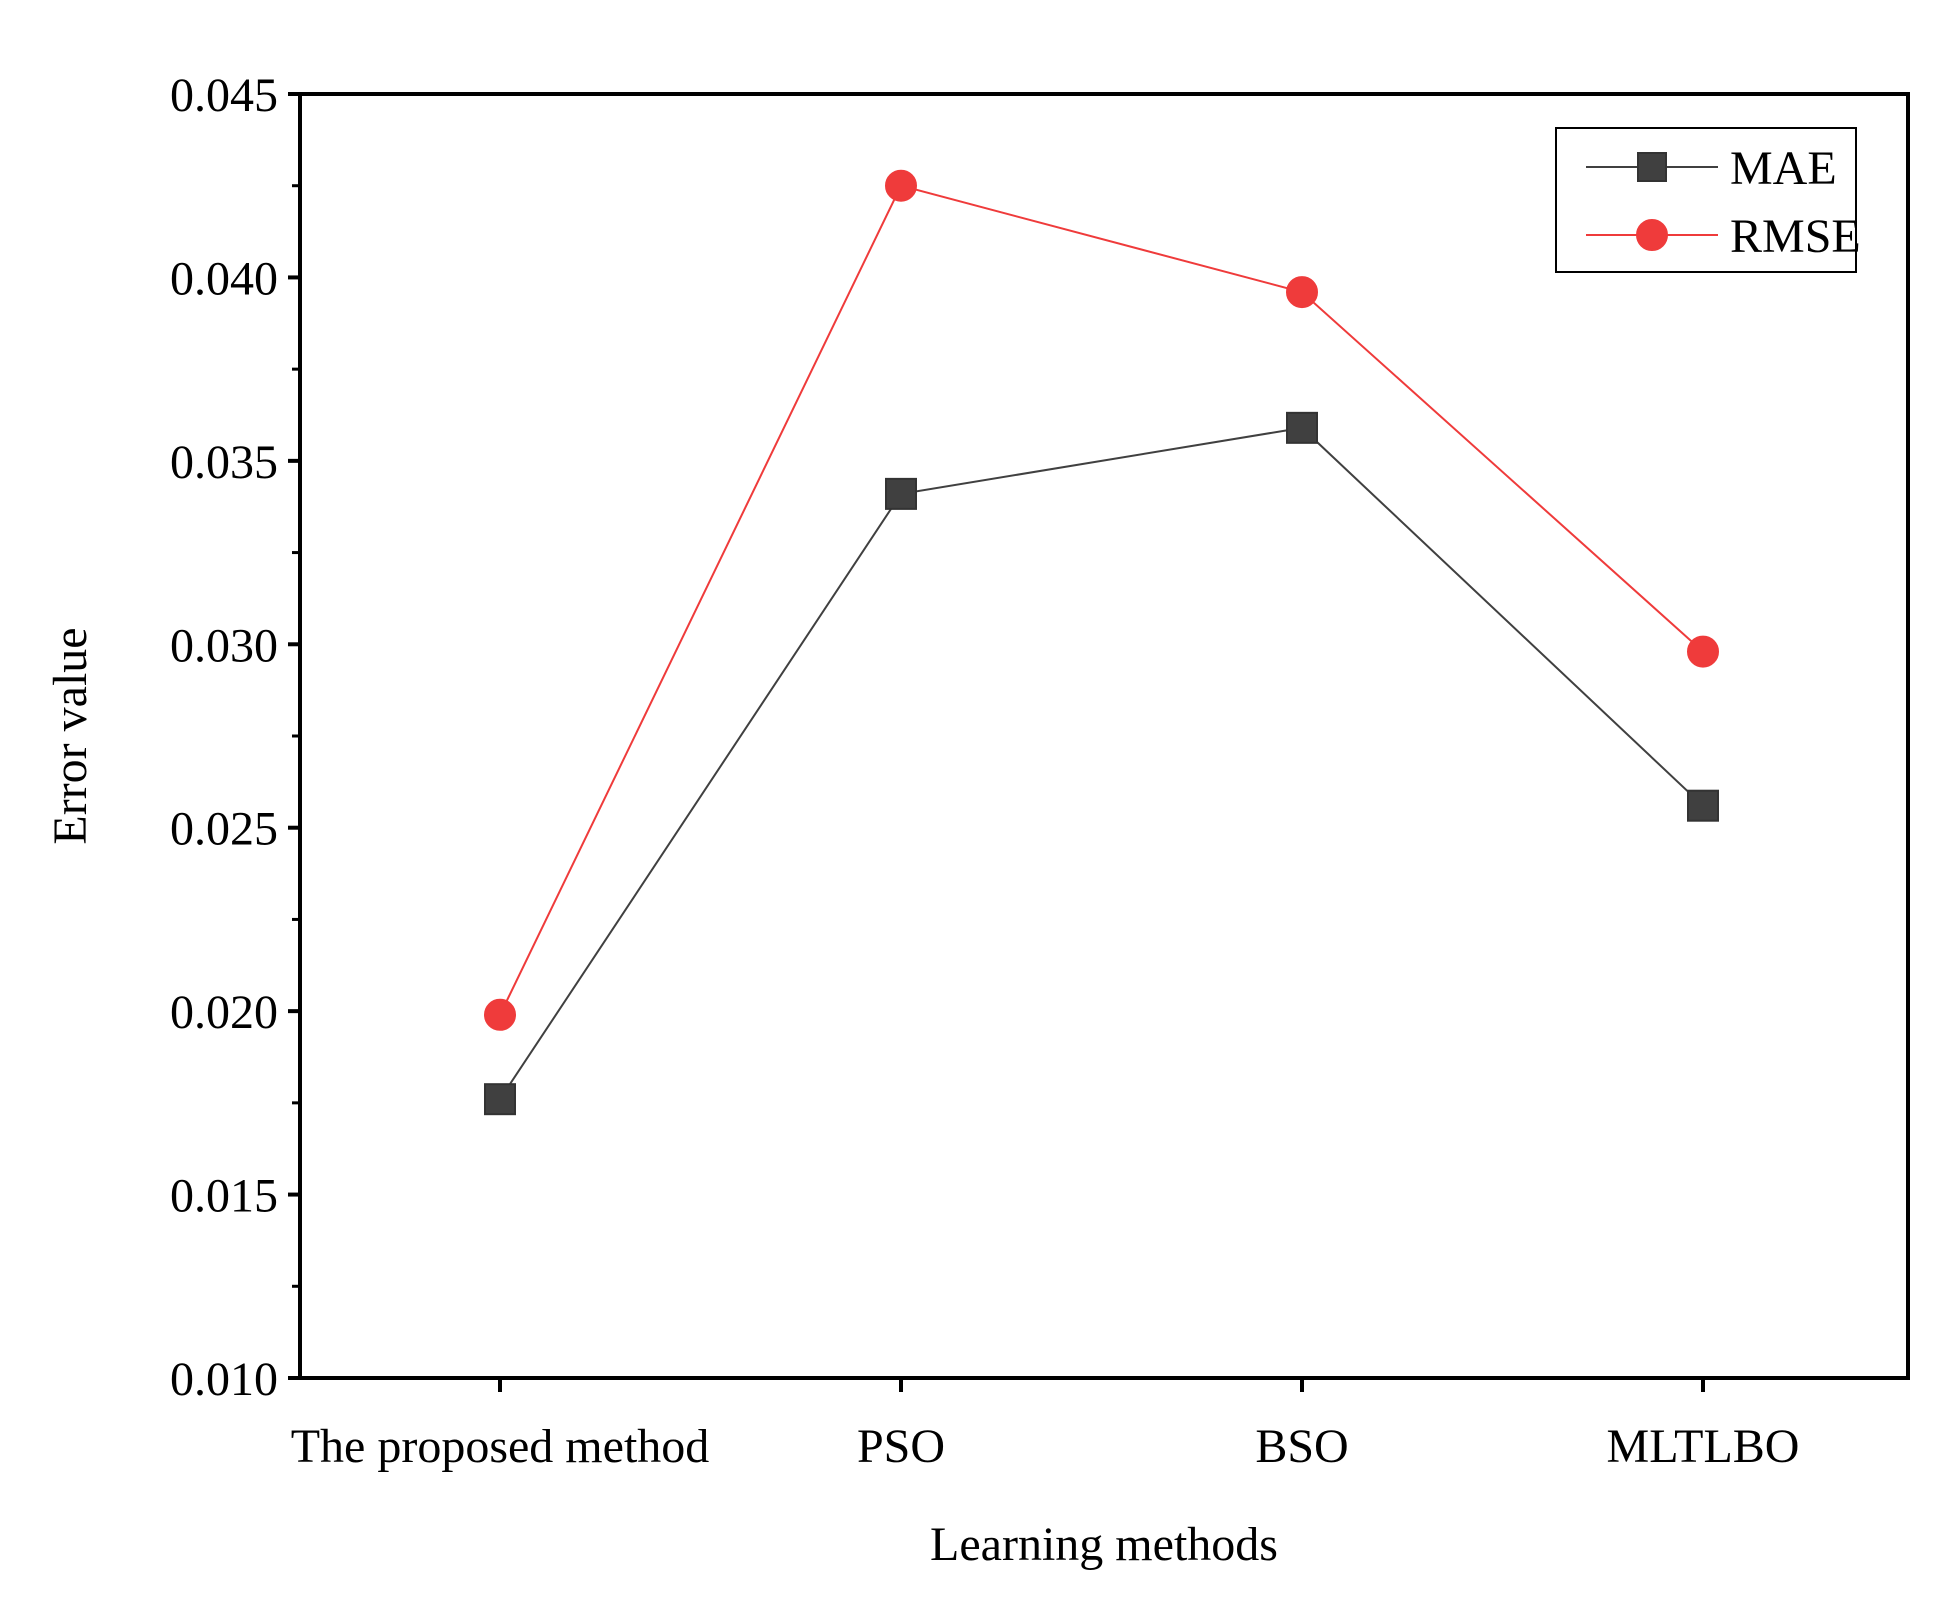 Image resolution: width=1960 pixels, height=1608 pixels. What do you see at coordinates (224, 278) in the screenshot?
I see `y-tick-label: 0.040` at bounding box center [224, 278].